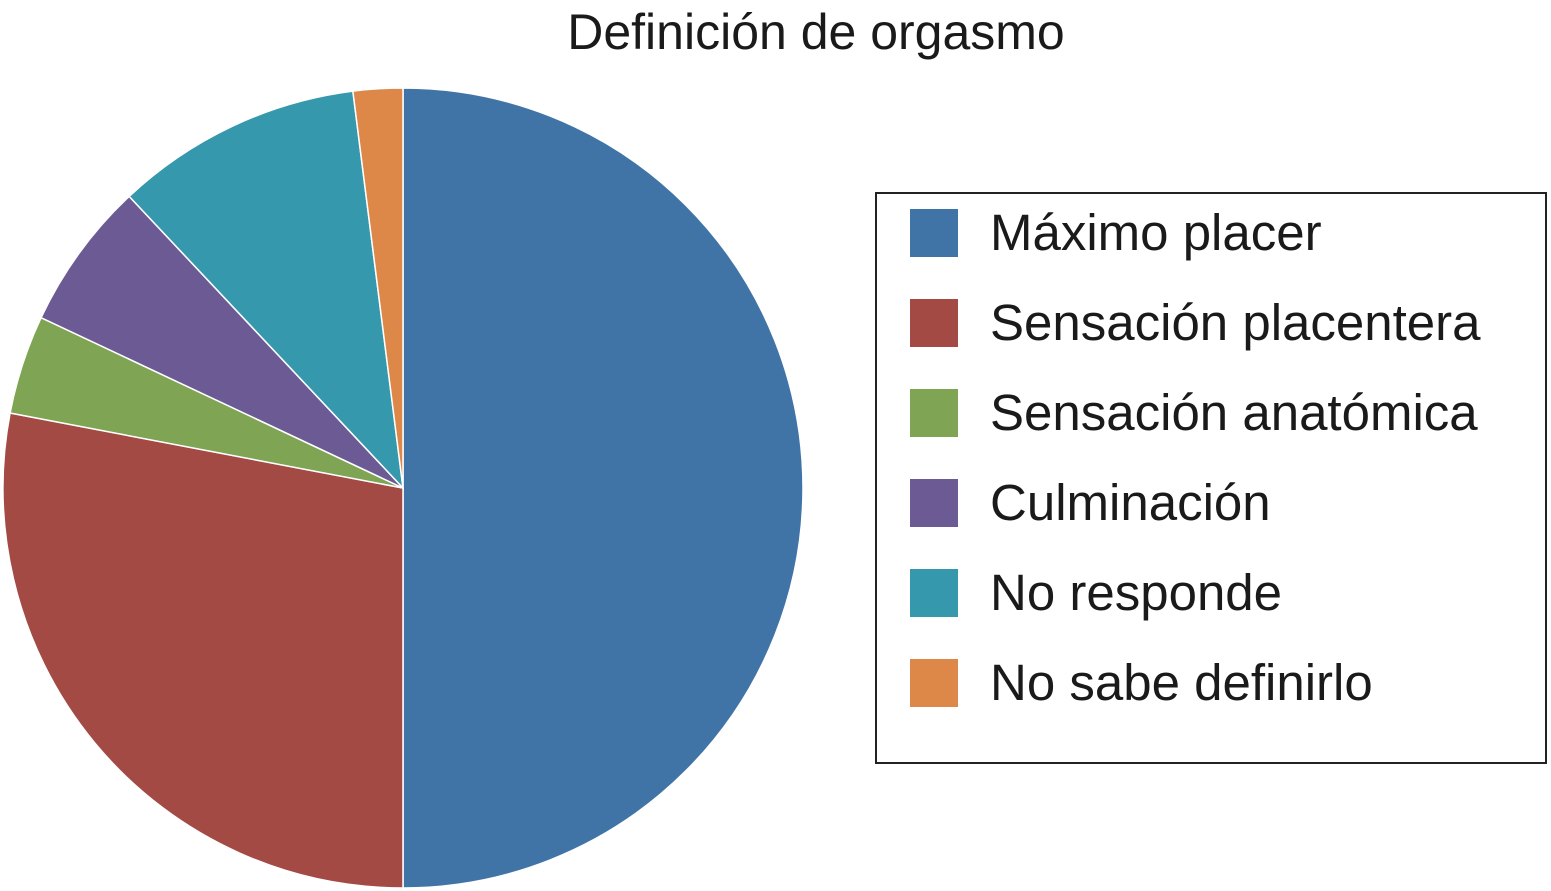  I want to click on legend-item-no-responde: No responde, so click(1096, 593).